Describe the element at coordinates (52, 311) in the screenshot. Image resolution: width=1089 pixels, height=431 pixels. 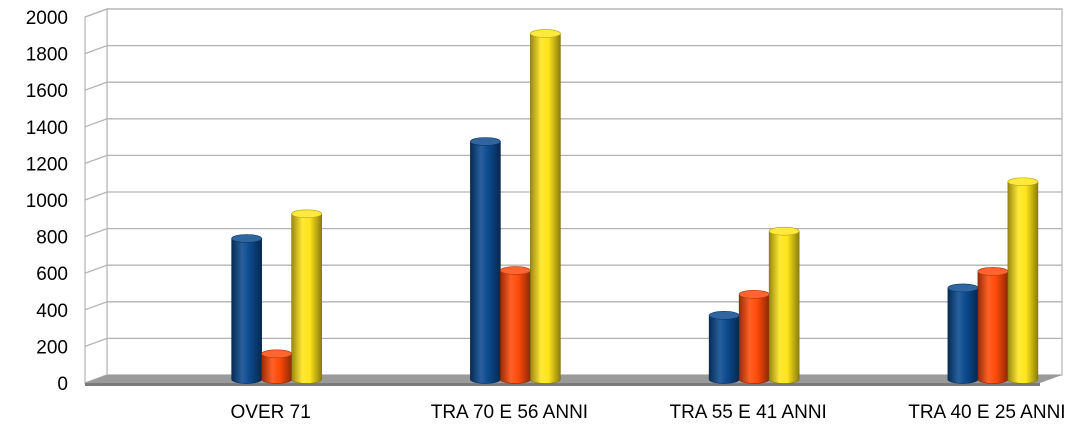
I see `y-tick-label: 400` at that location.